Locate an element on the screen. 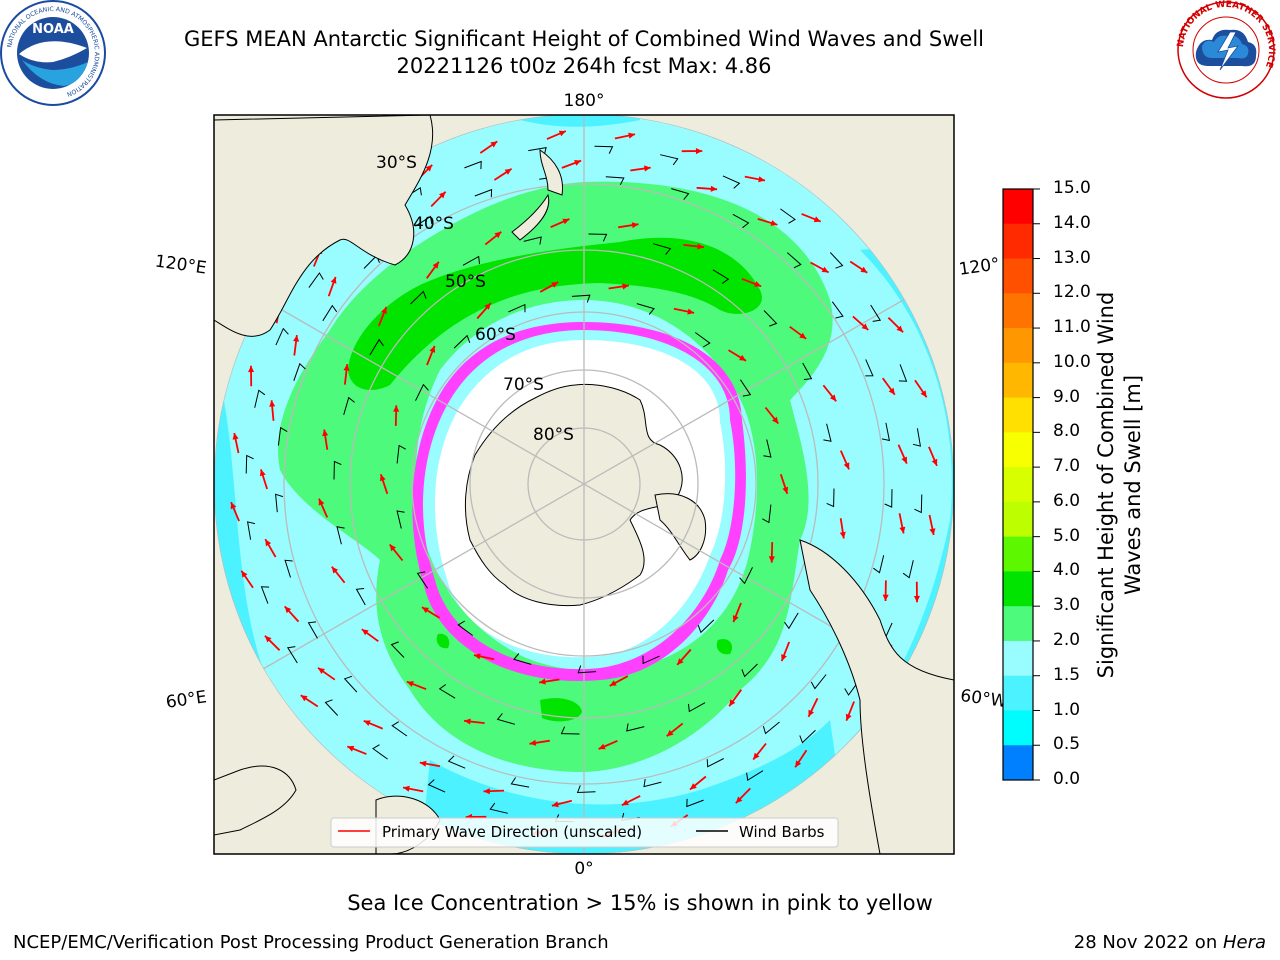  footer-date-text: 28 Nov 2022 on is located at coordinates (1148, 942).